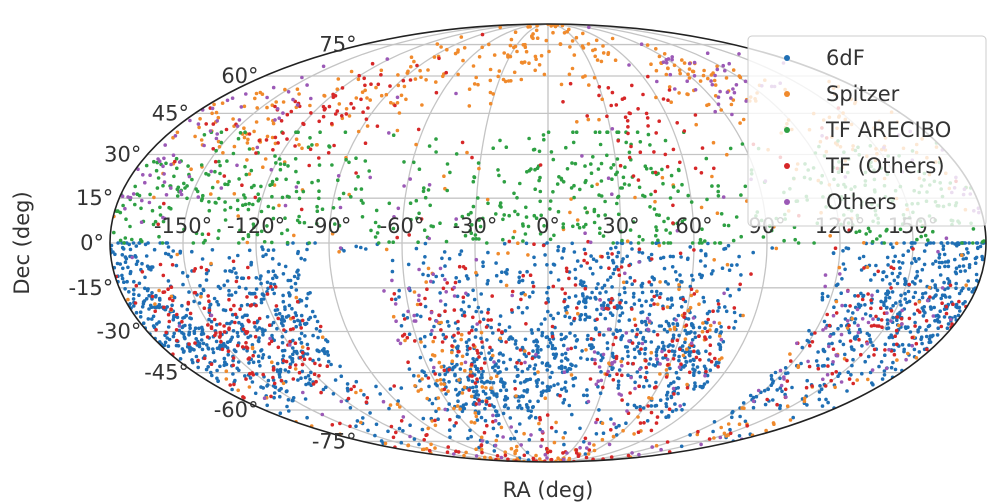 Image resolution: width=991 pixels, height=504 pixels. What do you see at coordinates (548, 490) in the screenshot?
I see `x-axis-label: RA (deg)` at bounding box center [548, 490].